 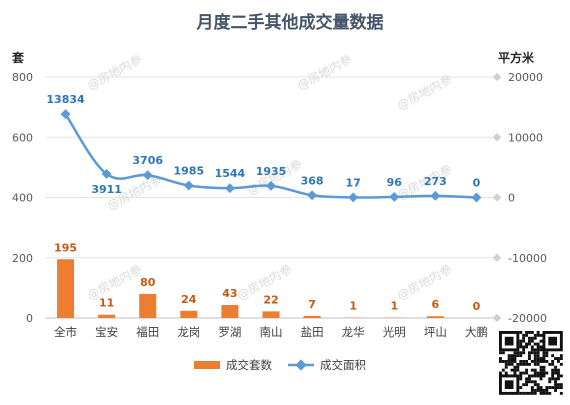 I want to click on line-data-label: 1985, so click(x=189, y=171).